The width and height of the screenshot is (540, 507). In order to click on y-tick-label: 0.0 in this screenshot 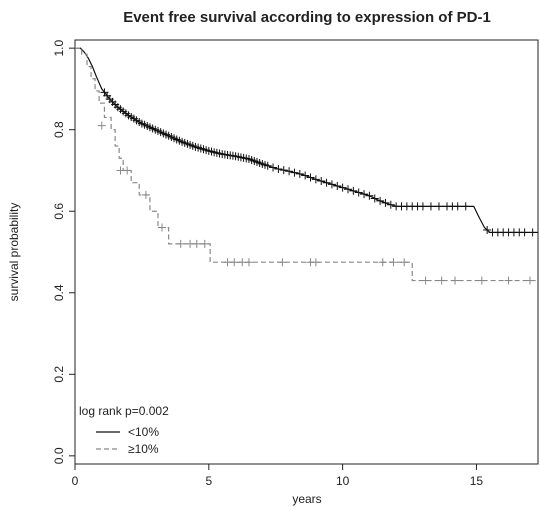, I will do `click(59, 455)`.